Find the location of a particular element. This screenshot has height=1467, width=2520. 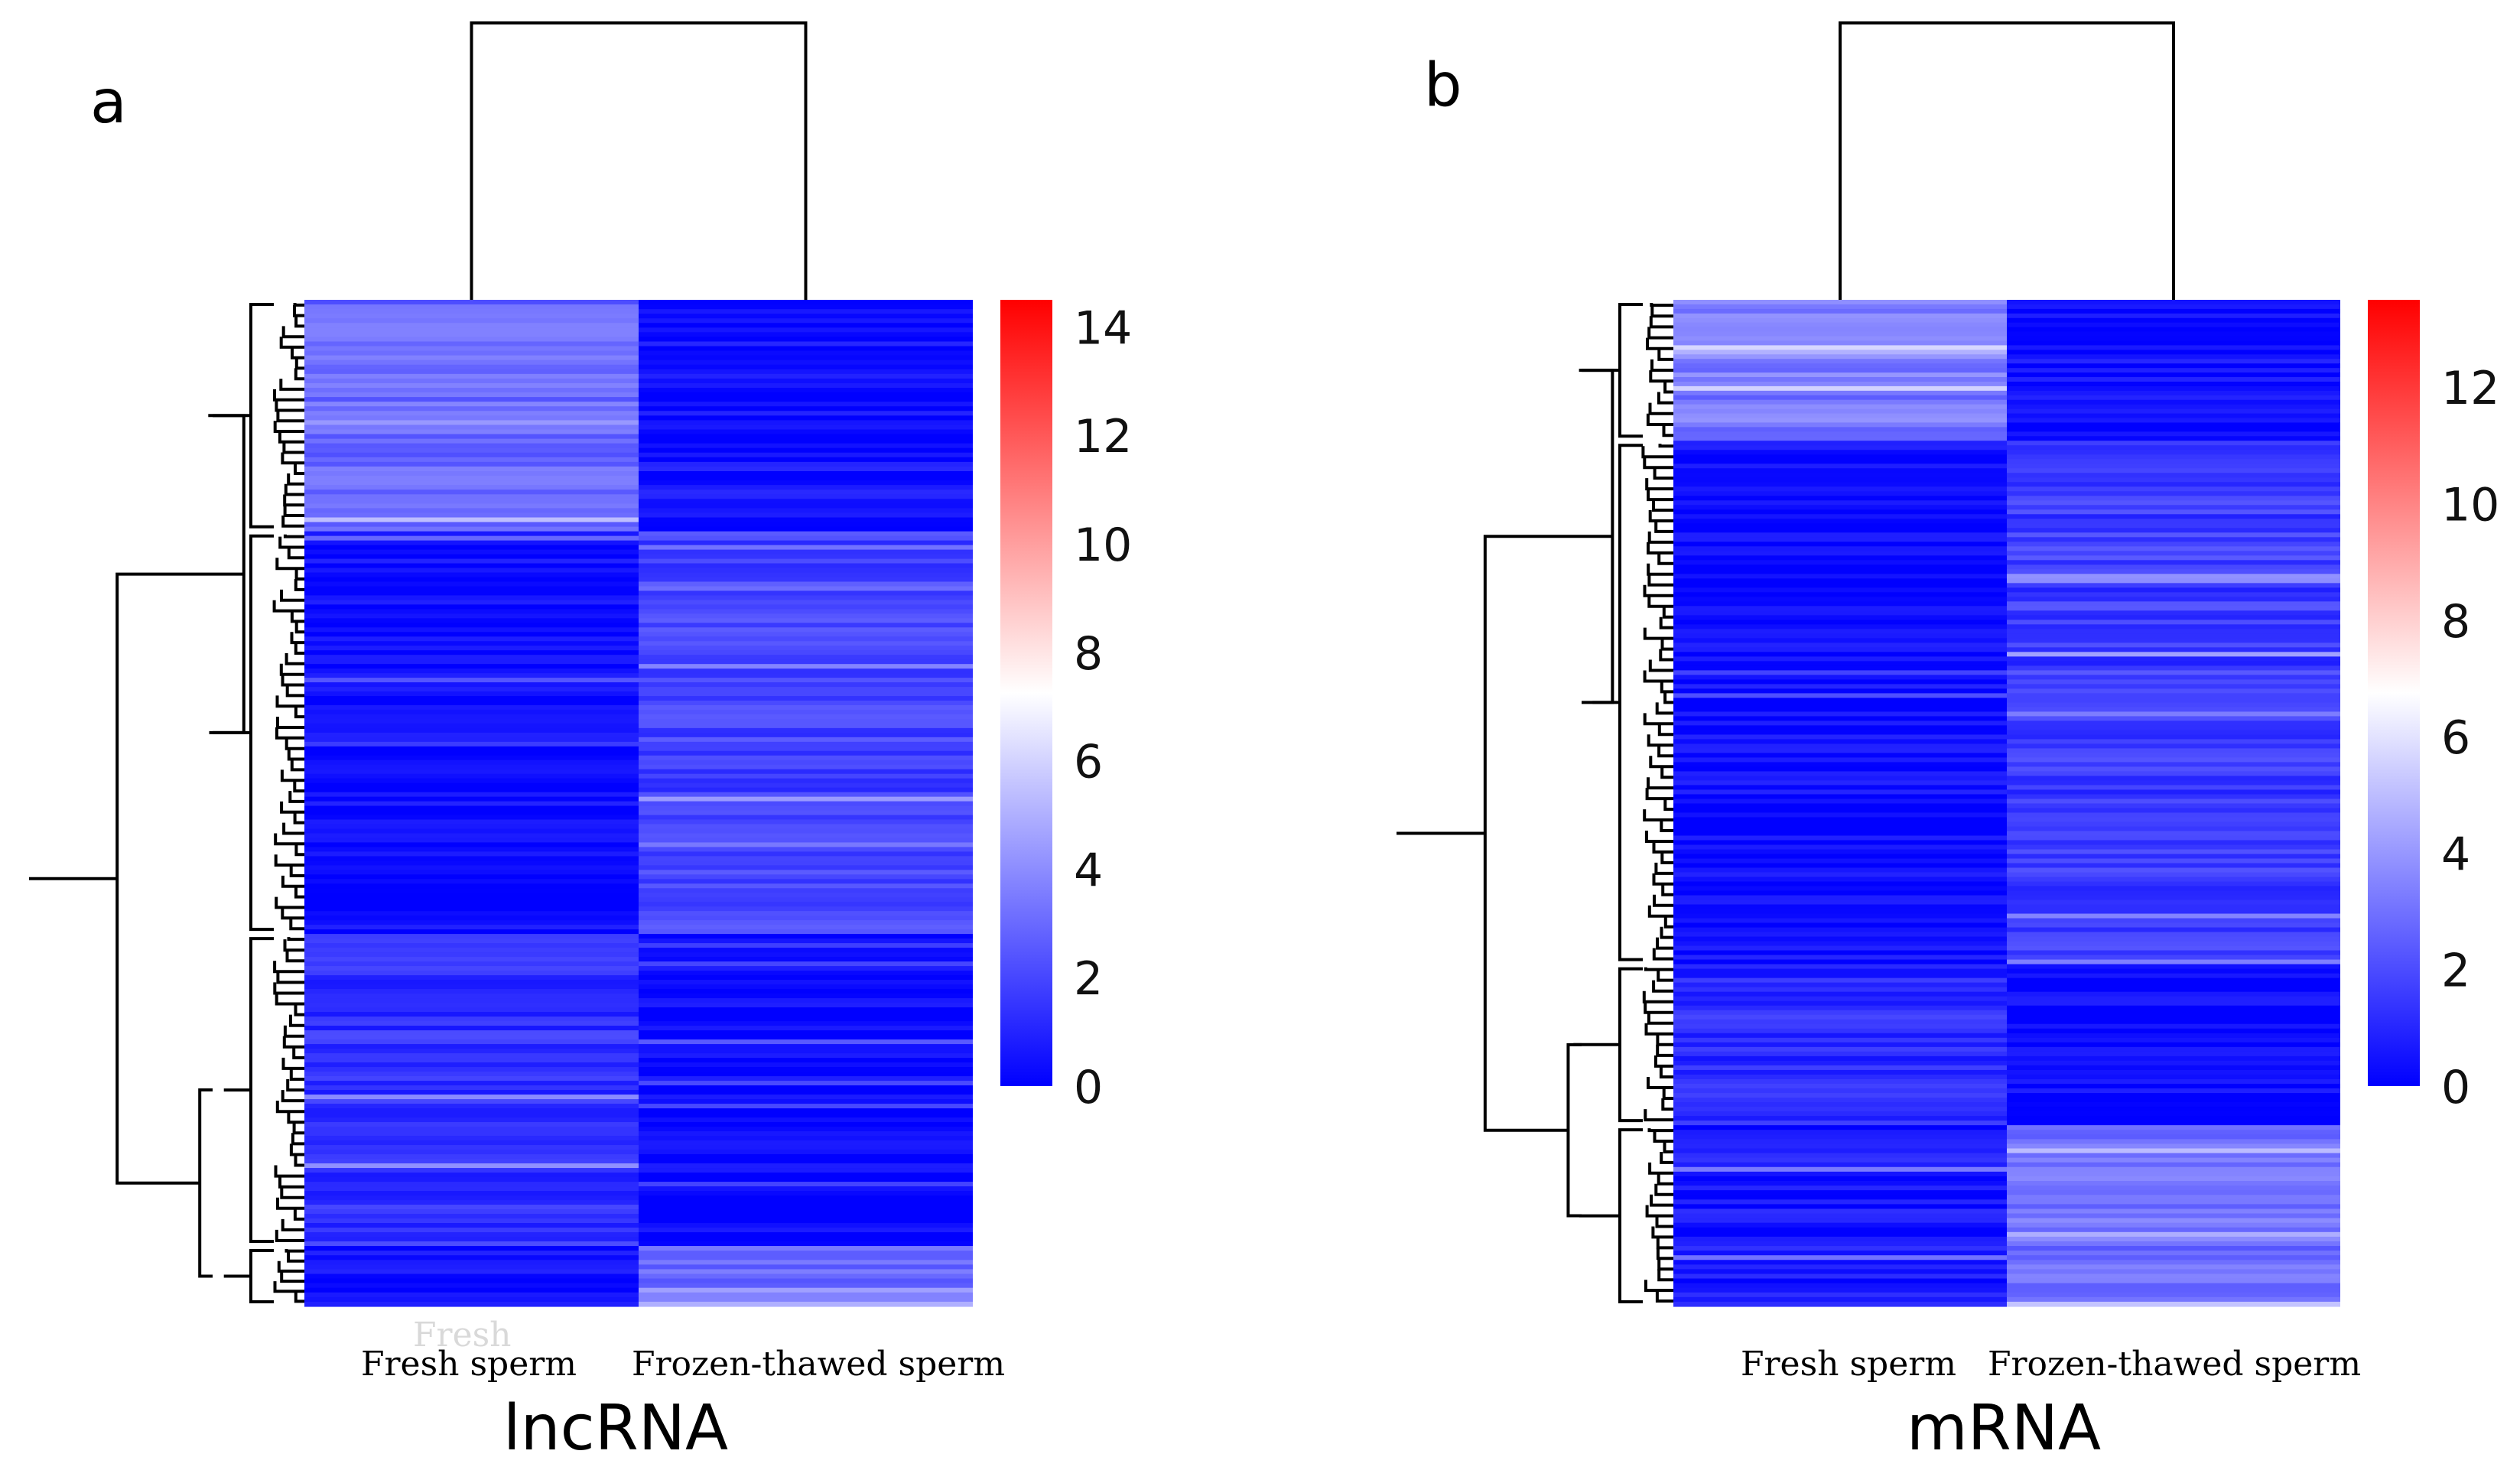

heatmap-cell-b1-r104-c0 is located at coordinates (1840, 921).